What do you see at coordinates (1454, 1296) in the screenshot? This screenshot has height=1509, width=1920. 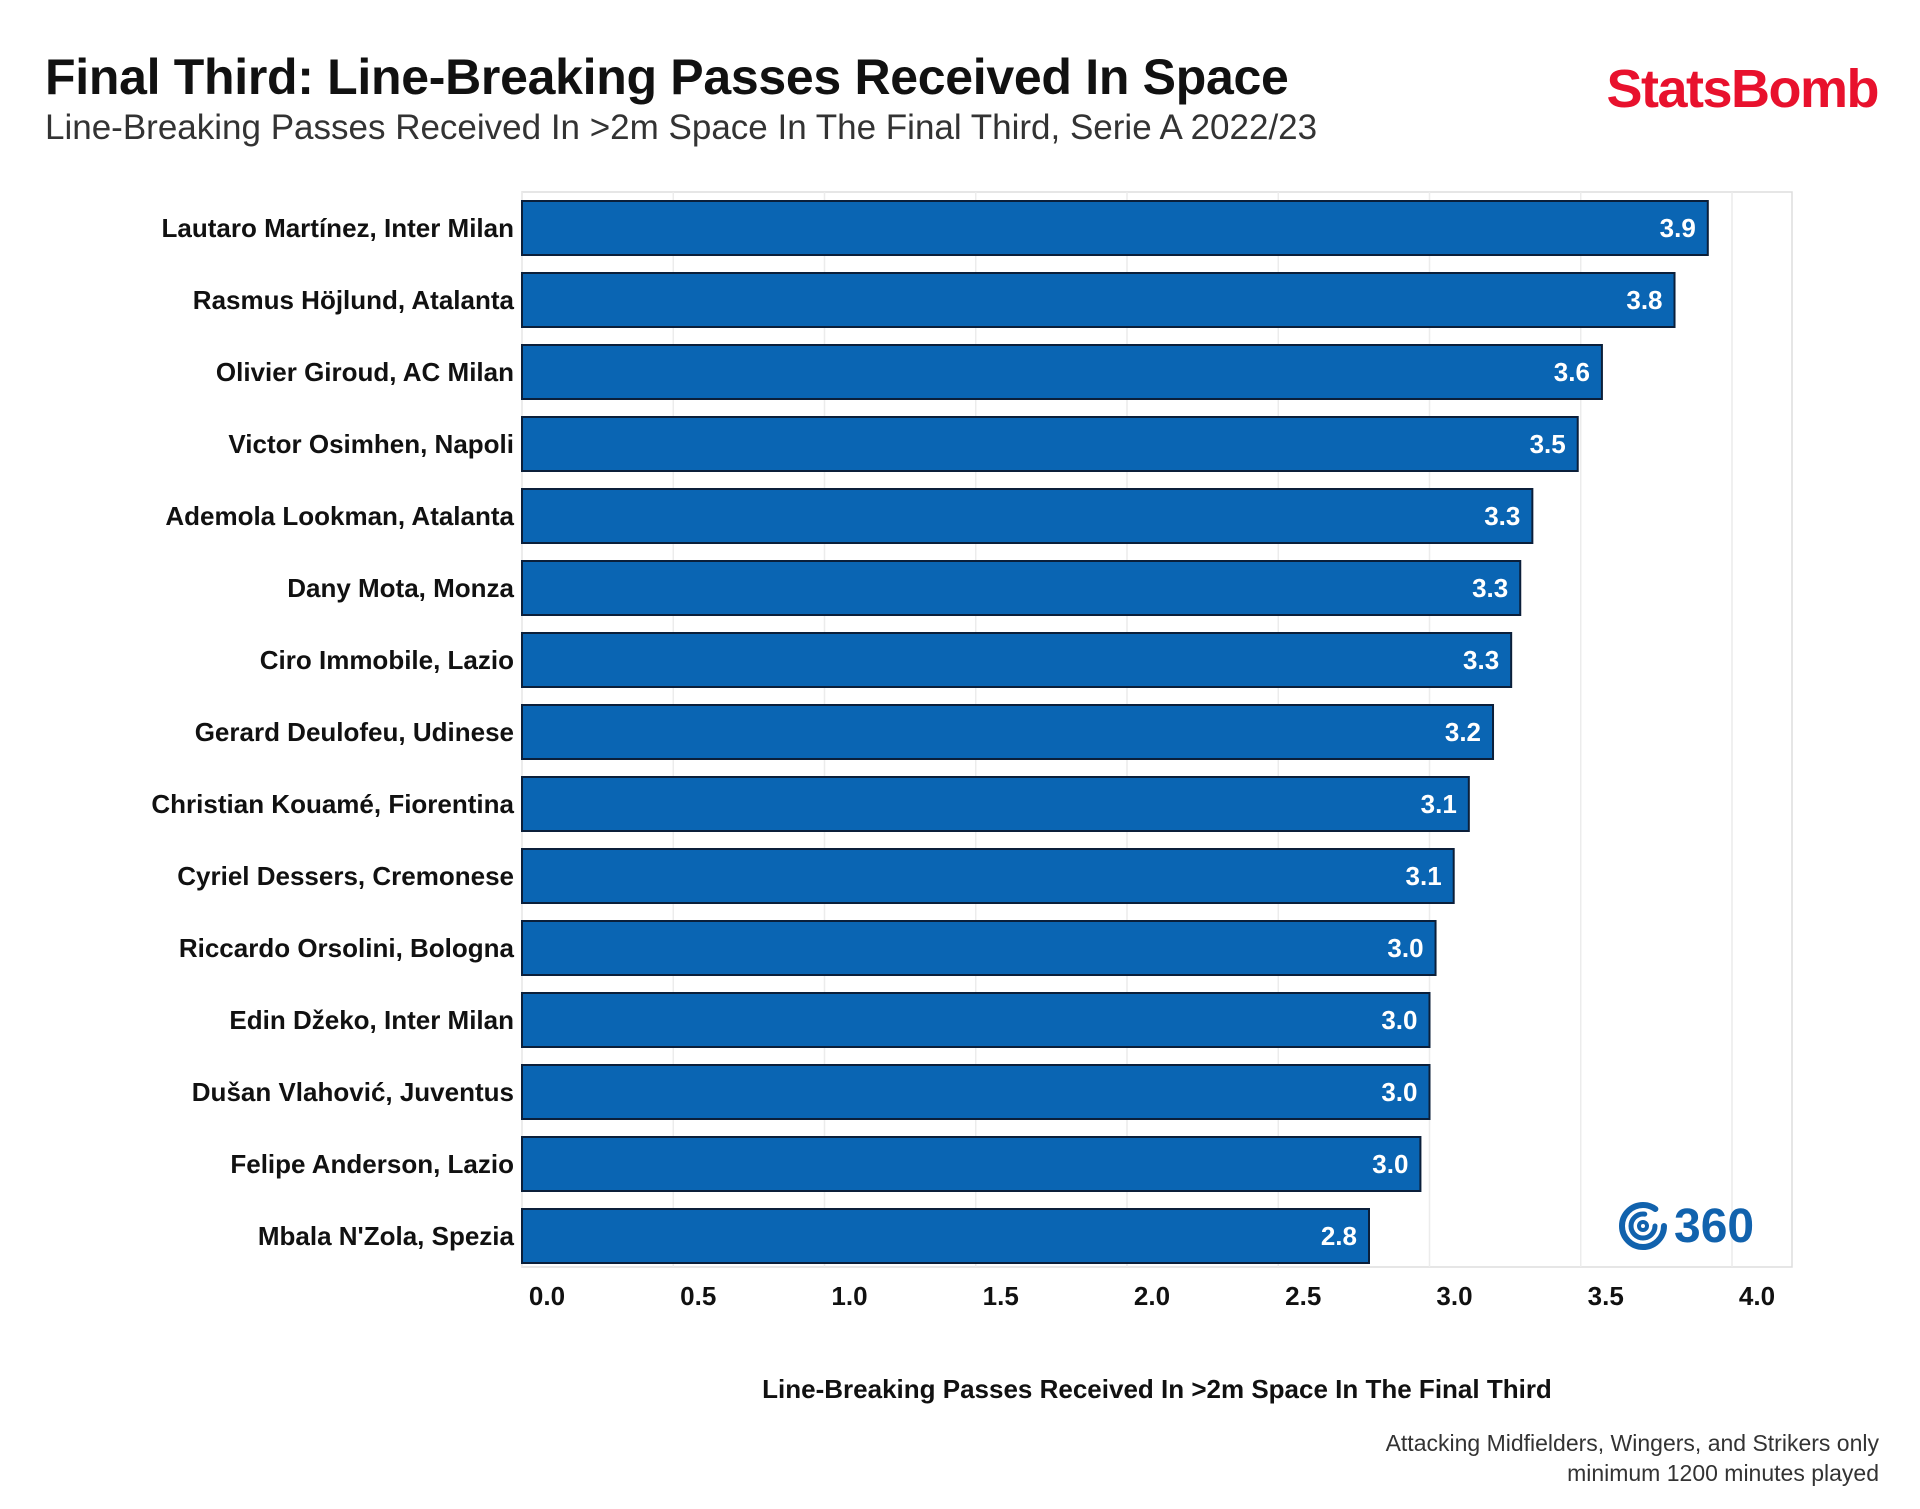 I see `x-tick-label: 3.0` at bounding box center [1454, 1296].